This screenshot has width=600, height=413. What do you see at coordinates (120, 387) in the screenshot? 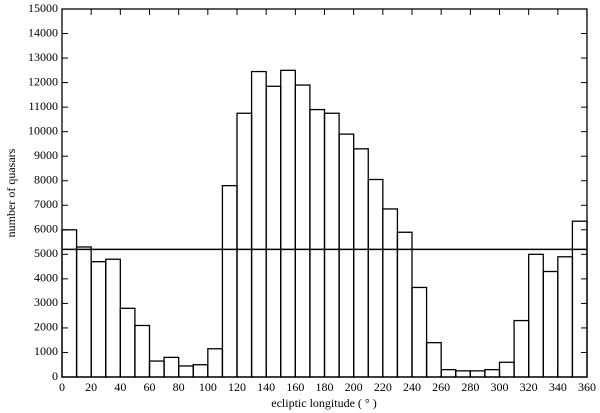
I see `x-tick-label: 40` at bounding box center [120, 387].